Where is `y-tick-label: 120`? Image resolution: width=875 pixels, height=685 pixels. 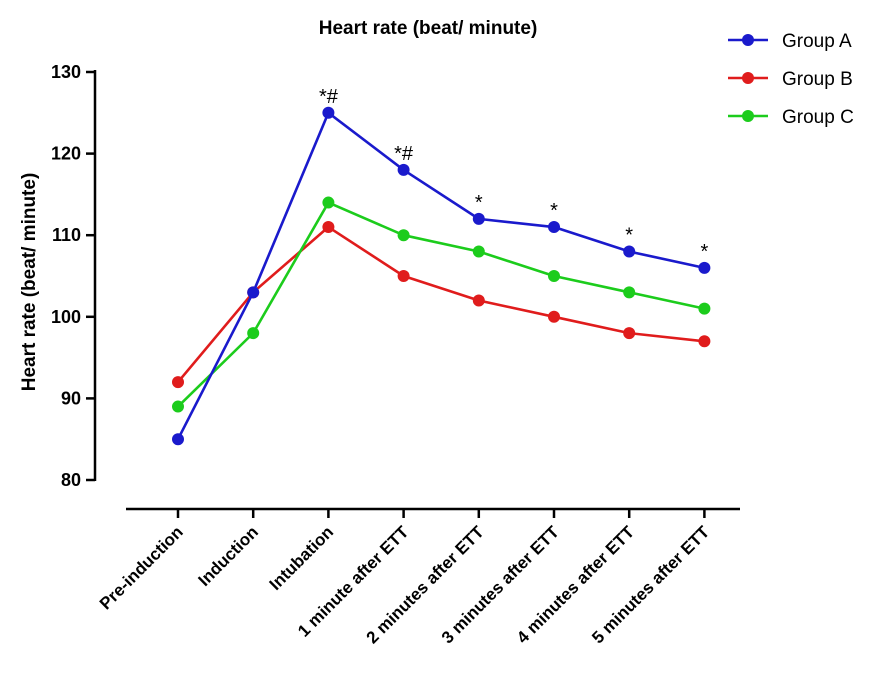
y-tick-label: 120 is located at coordinates (66, 154).